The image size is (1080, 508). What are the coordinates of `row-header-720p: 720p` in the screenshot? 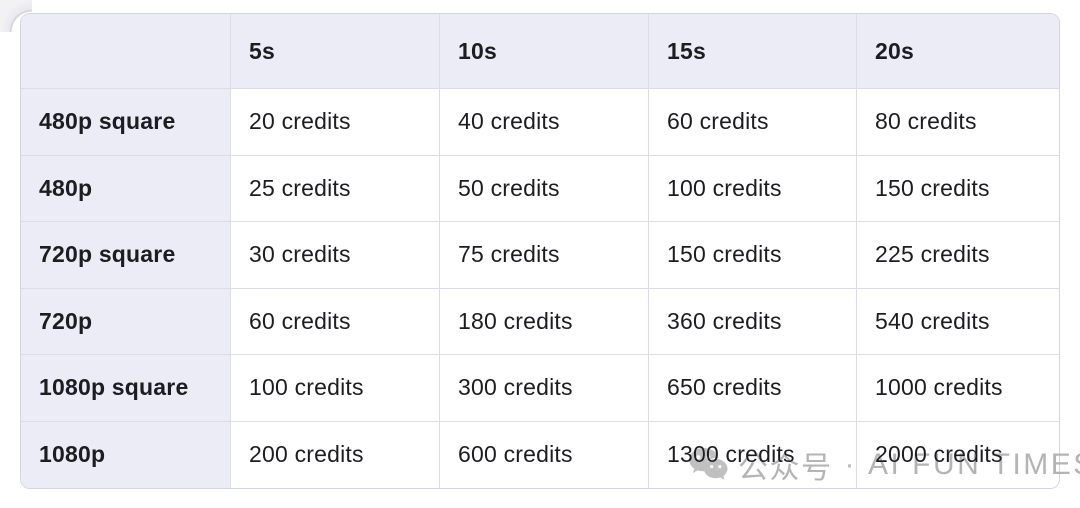 It's located at (126, 321).